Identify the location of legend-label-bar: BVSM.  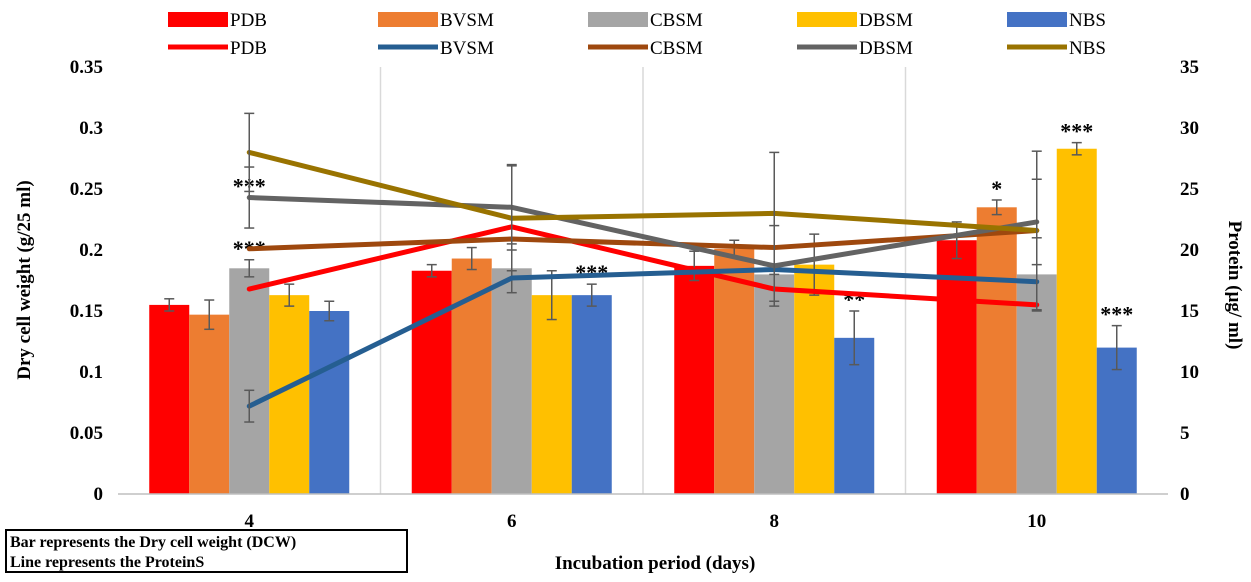
(467, 20).